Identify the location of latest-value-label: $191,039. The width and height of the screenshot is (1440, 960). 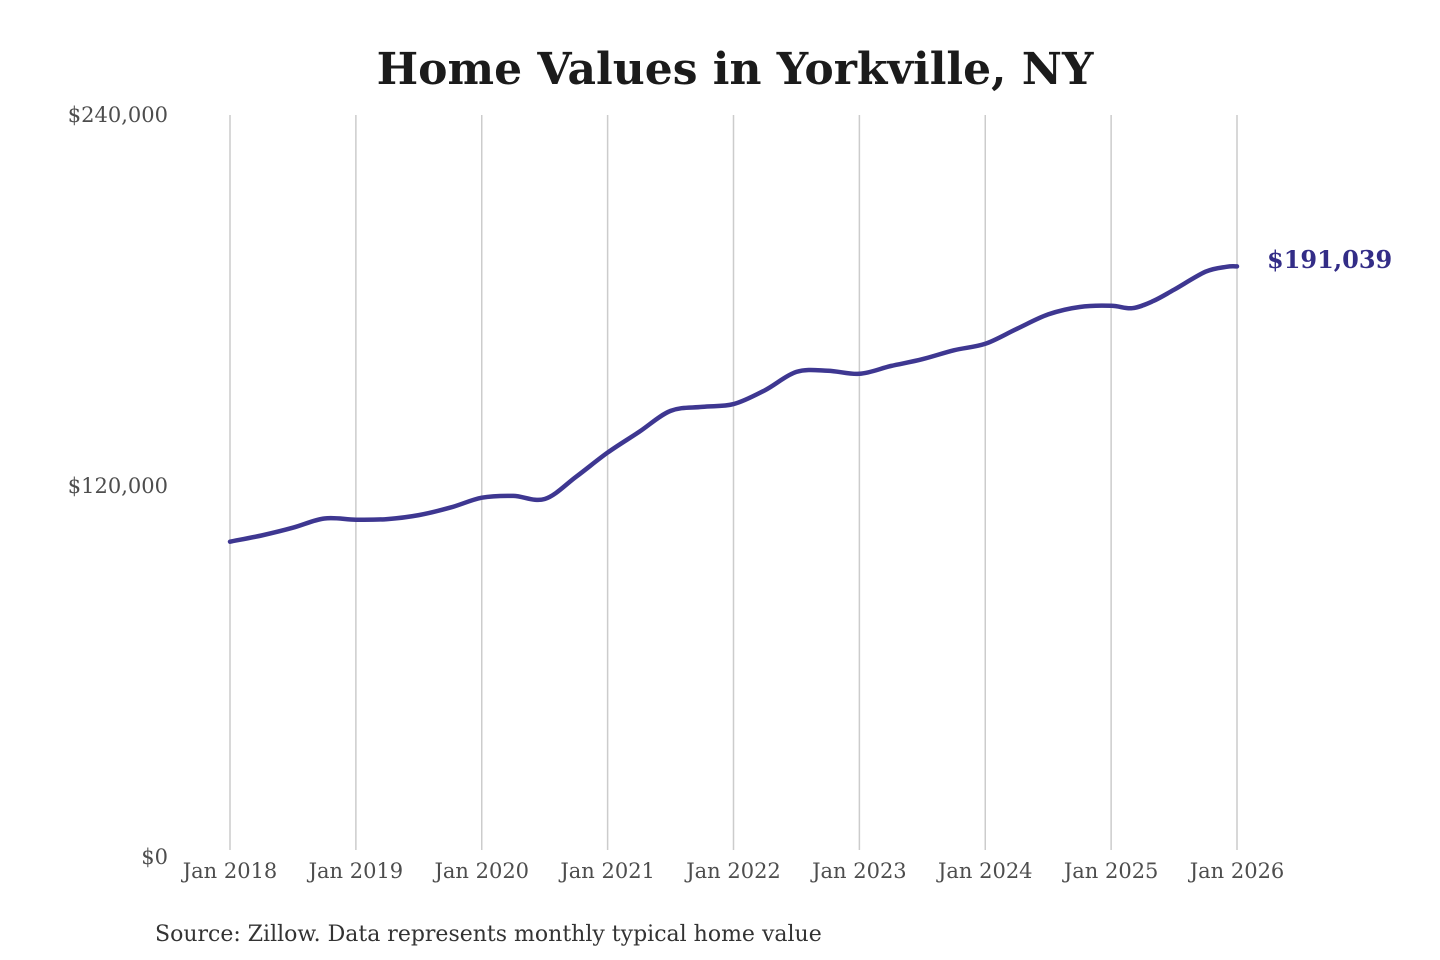
(1329, 259).